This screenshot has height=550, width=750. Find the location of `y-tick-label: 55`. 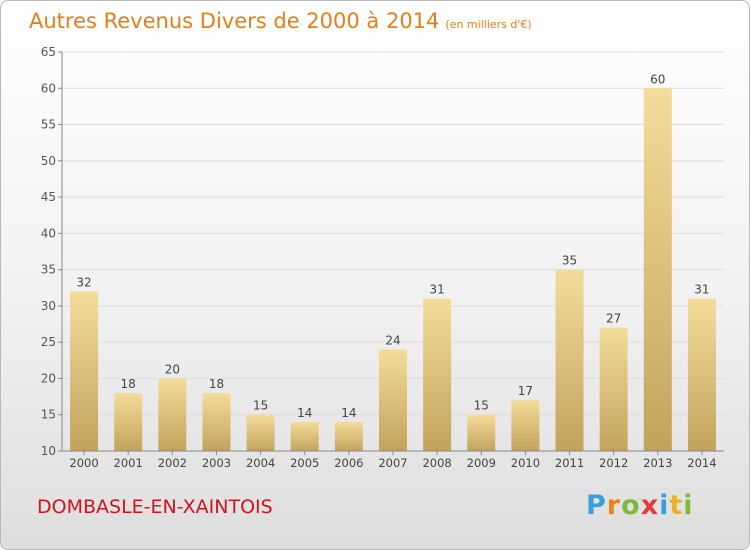

y-tick-label: 55 is located at coordinates (48, 125).